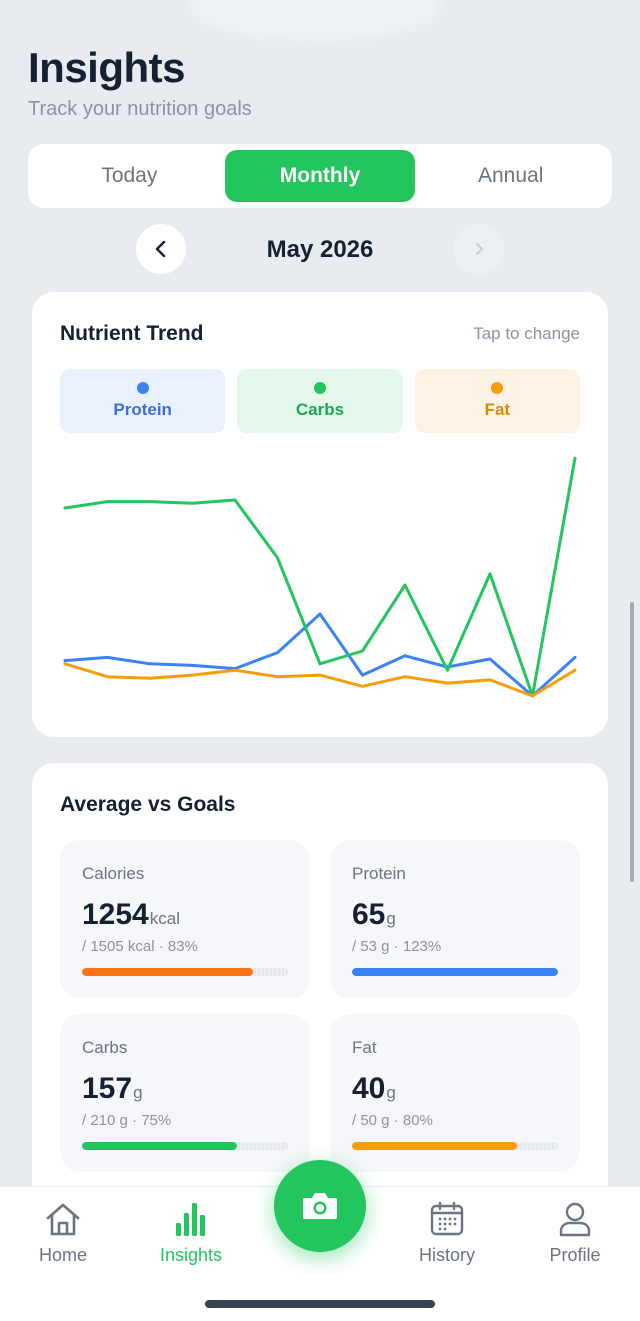  I want to click on tab-history: History, so click(447, 1233).